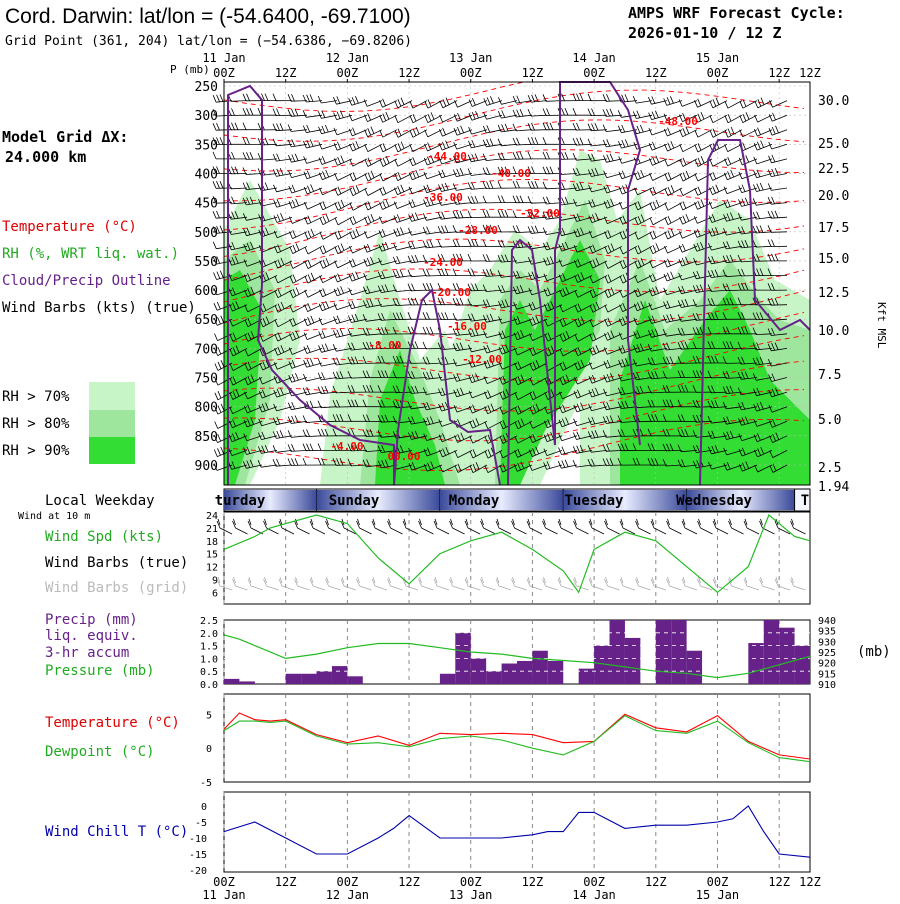 The image size is (900, 904). I want to click on pressure-ytick-910: 910, so click(827, 685).